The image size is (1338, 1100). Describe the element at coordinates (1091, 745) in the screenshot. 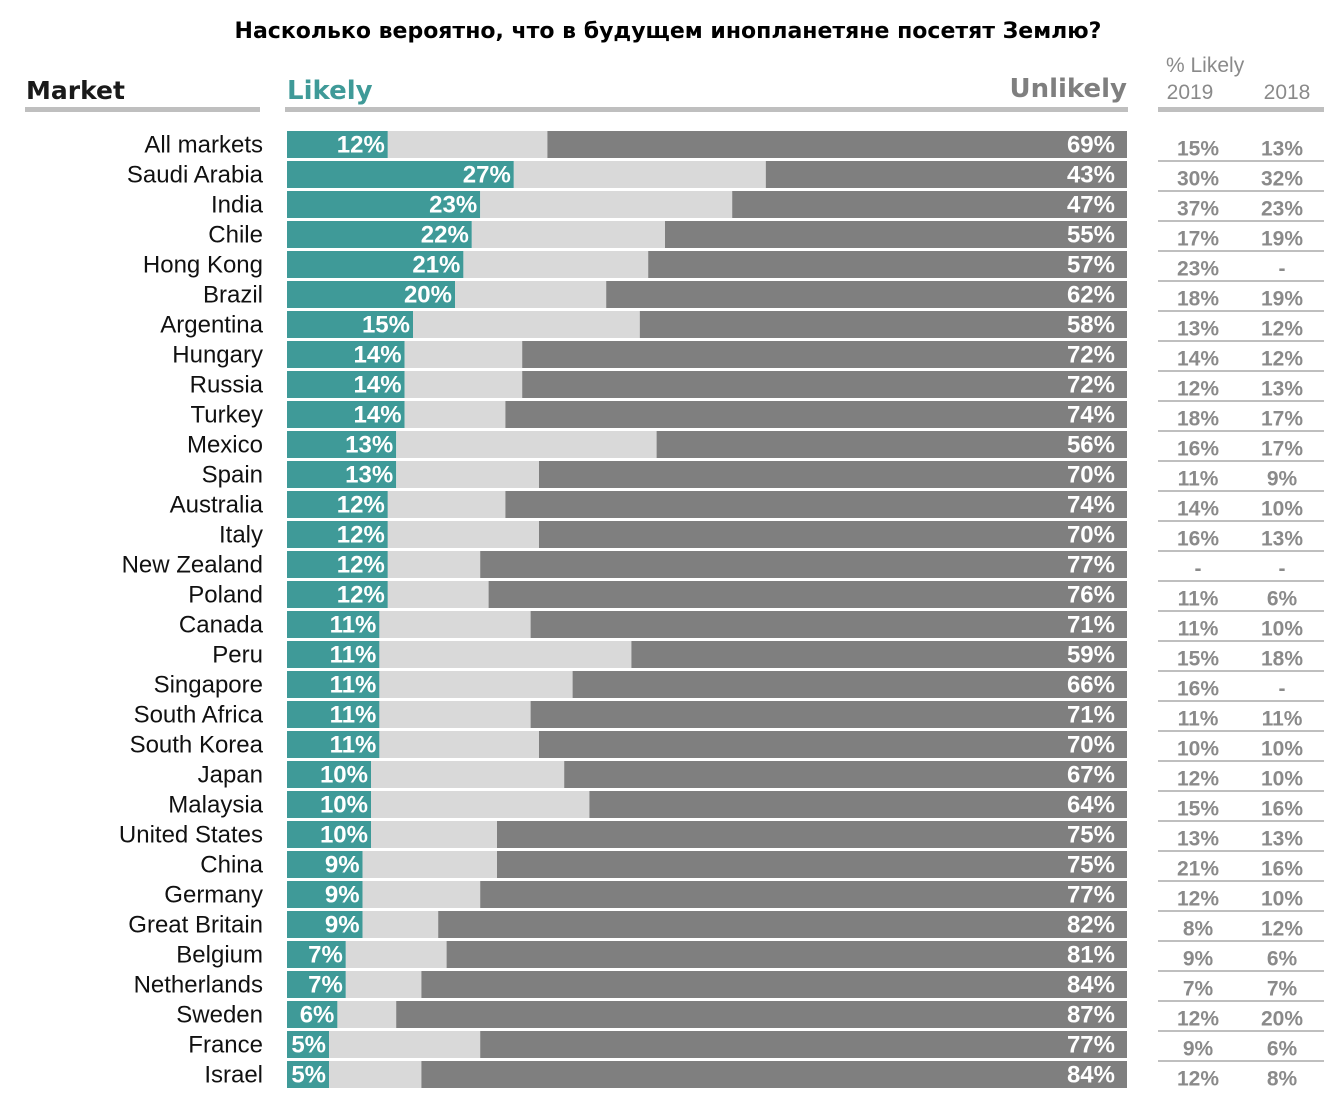

I see `unlikely-value-label: 70%` at that location.